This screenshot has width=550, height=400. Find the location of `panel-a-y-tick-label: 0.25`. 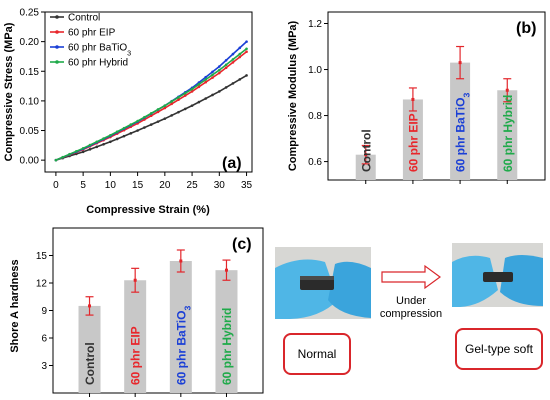

panel-a-y-tick-label: 0.25 is located at coordinates (30, 13).